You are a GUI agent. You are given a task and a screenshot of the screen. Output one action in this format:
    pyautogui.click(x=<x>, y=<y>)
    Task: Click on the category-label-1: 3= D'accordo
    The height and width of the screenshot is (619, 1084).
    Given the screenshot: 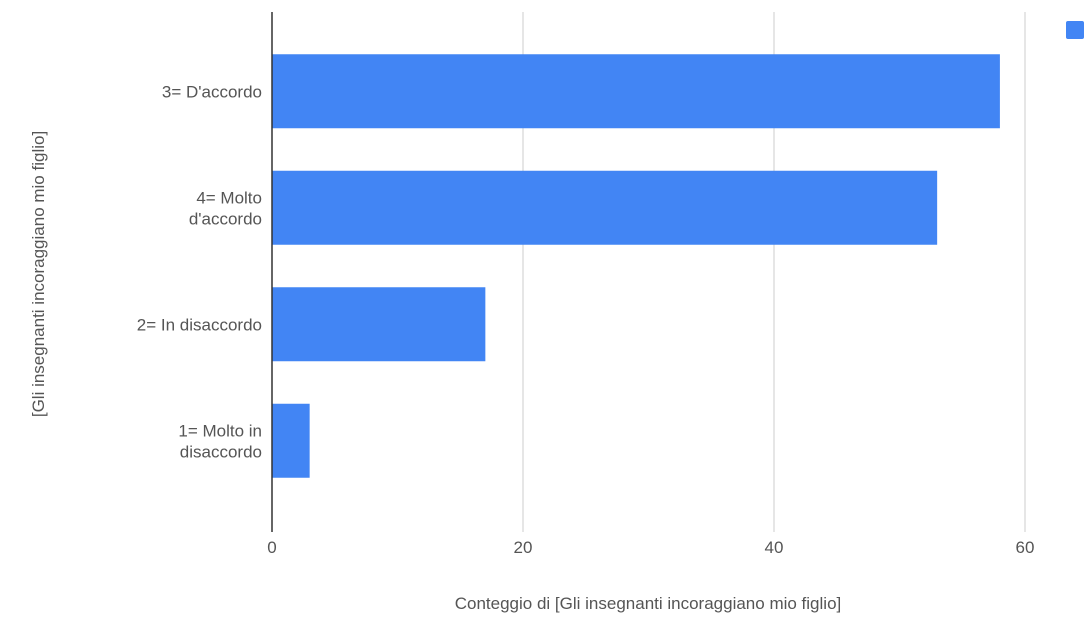 What is the action you would take?
    pyautogui.click(x=212, y=91)
    